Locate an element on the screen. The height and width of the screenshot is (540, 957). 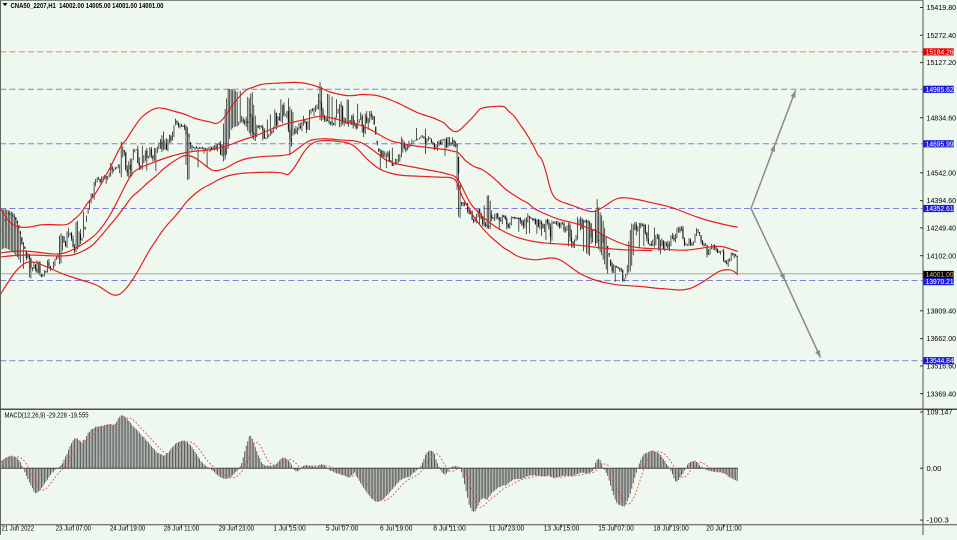
svg-text: 14352.61 is located at coordinates (940, 208).